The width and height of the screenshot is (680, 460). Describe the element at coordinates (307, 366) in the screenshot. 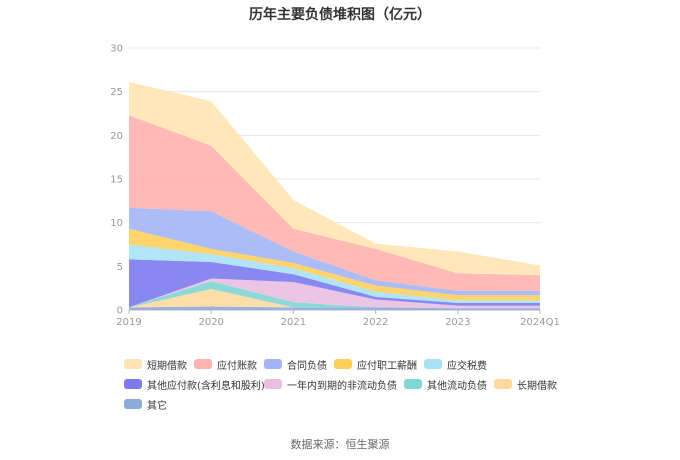

I see `legend-label: 合同负债` at that location.